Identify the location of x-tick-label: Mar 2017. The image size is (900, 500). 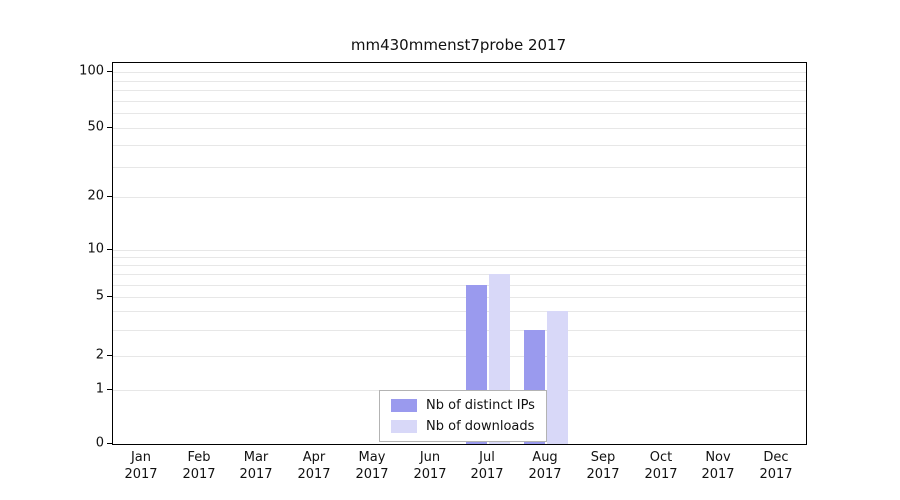
(256, 466).